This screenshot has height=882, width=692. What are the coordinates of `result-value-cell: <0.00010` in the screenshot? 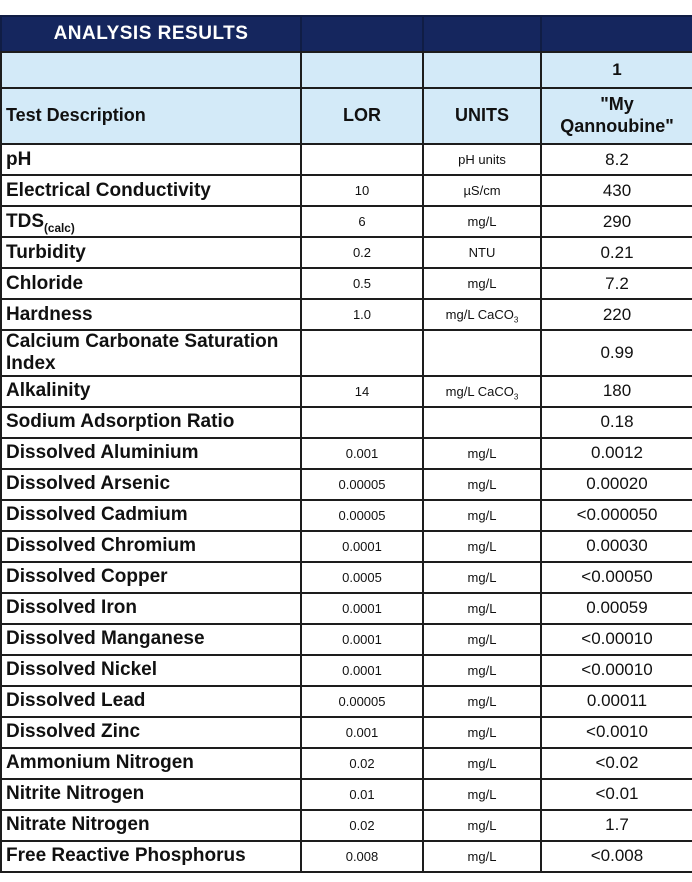 It's located at (616, 670).